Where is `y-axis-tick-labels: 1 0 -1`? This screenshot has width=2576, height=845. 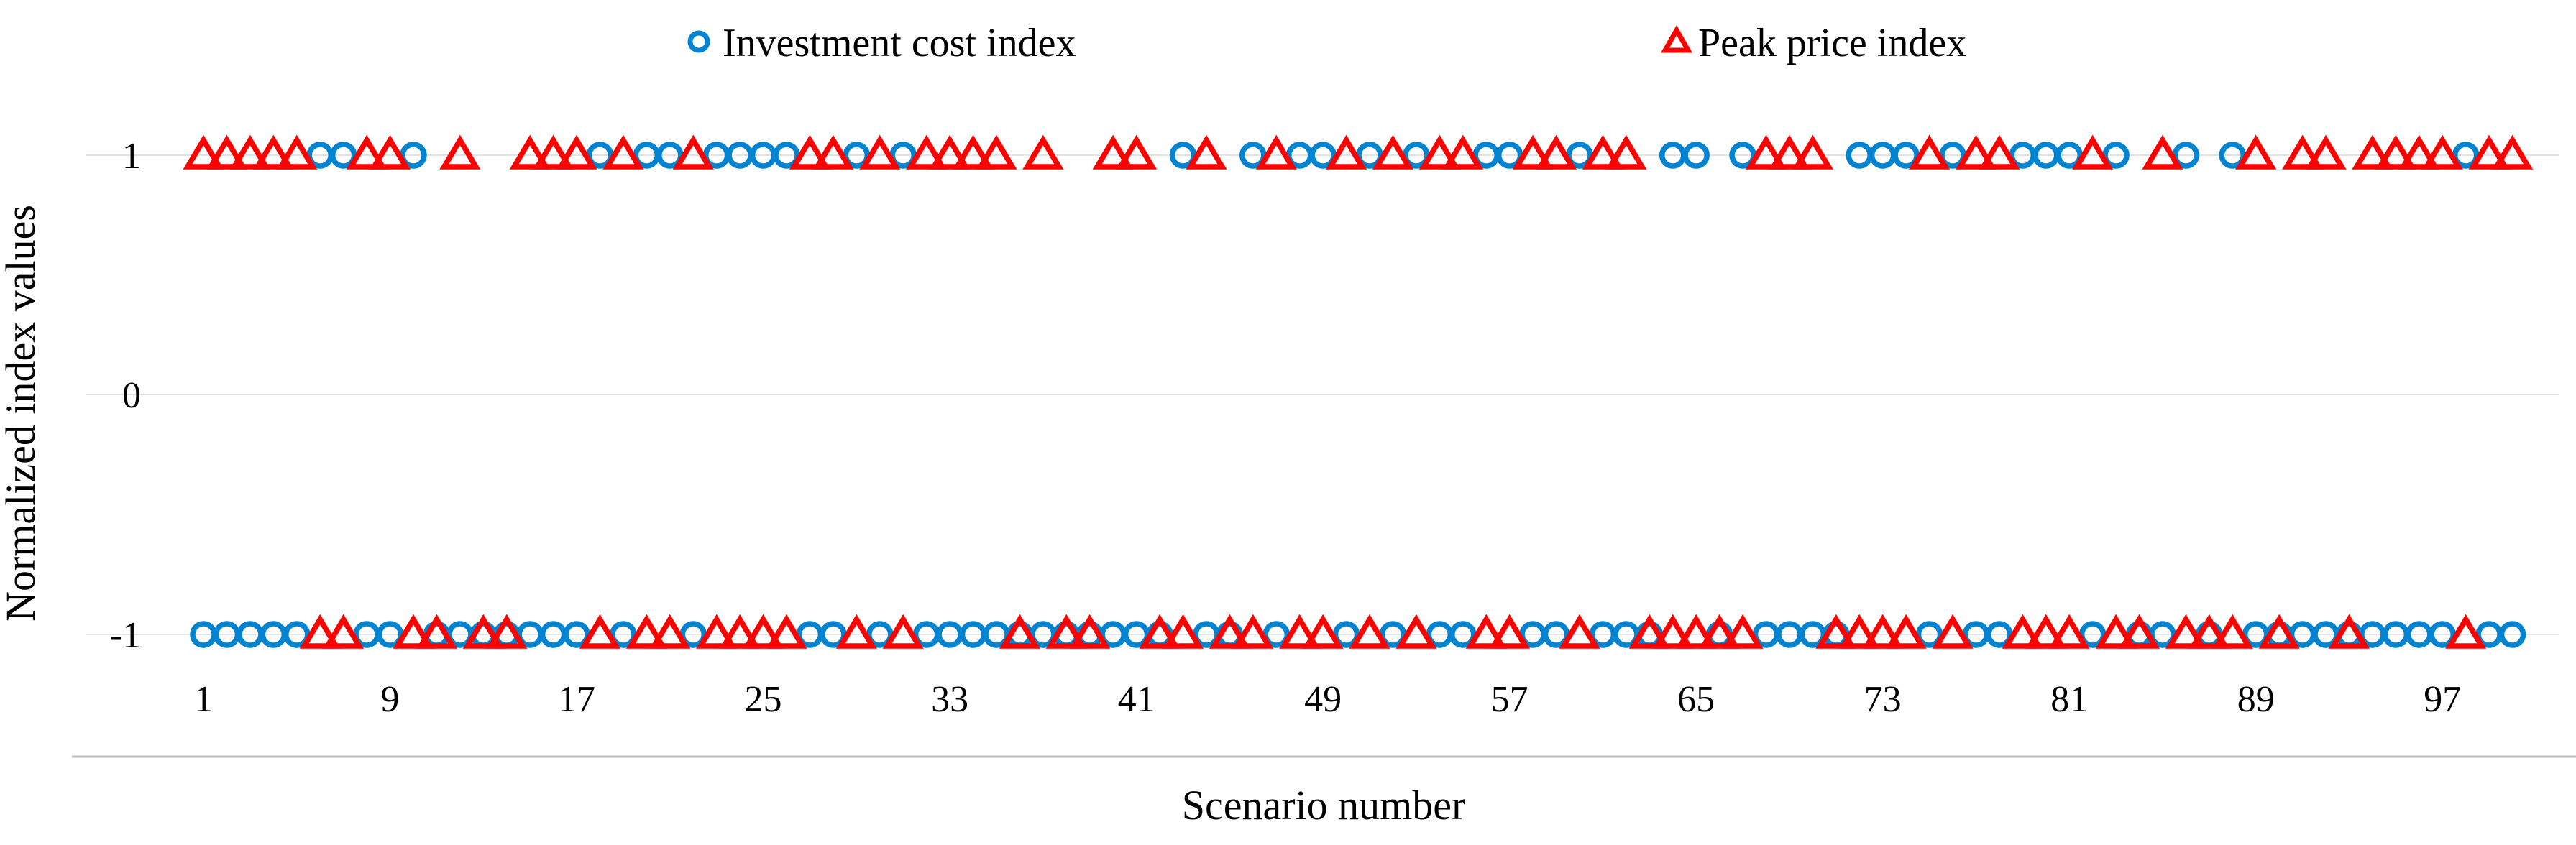
y-axis-tick-labels: 1 0 -1 is located at coordinates (125, 396).